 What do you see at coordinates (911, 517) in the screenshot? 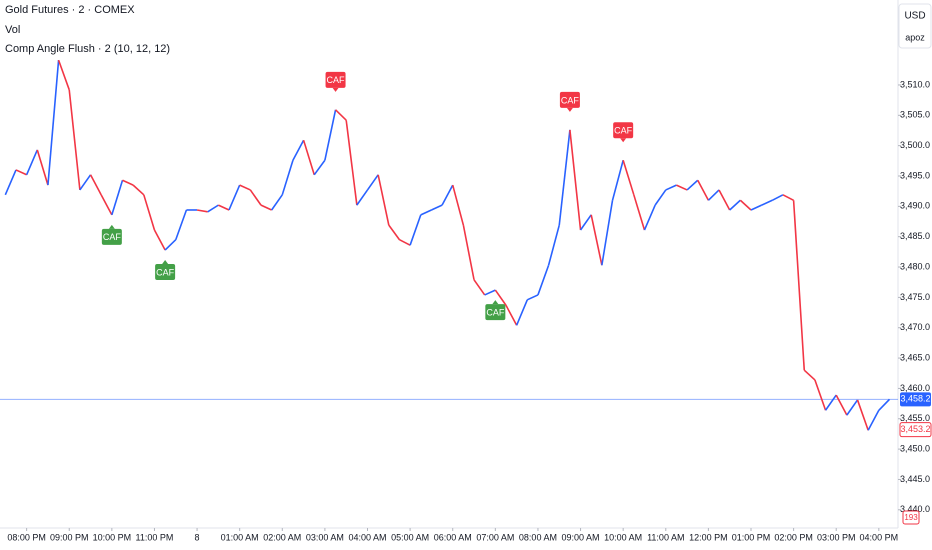
I see `volume-box` at bounding box center [911, 517].